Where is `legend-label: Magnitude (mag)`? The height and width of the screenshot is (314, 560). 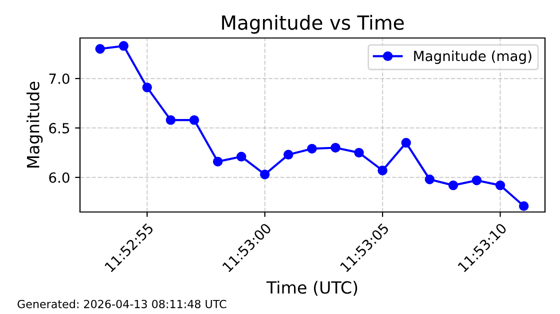 legend-label: Magnitude (mag) is located at coordinates (473, 57).